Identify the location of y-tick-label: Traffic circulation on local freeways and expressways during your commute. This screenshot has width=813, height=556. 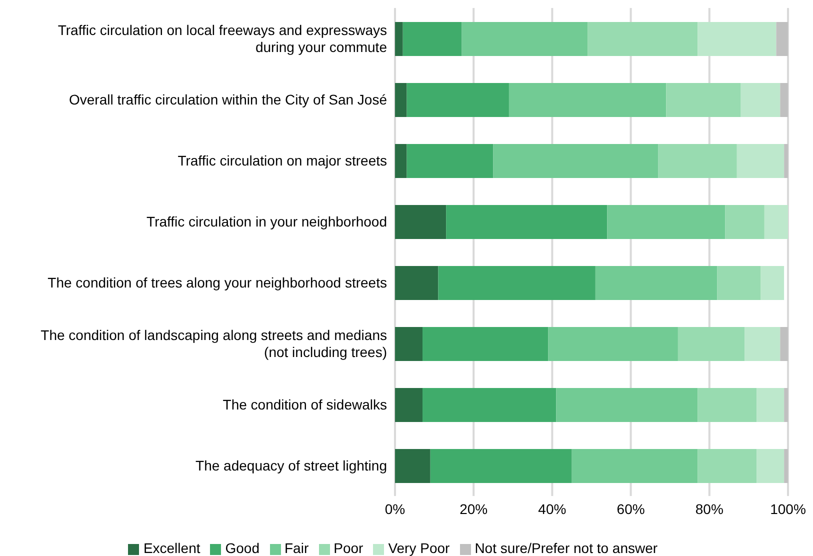
(223, 38).